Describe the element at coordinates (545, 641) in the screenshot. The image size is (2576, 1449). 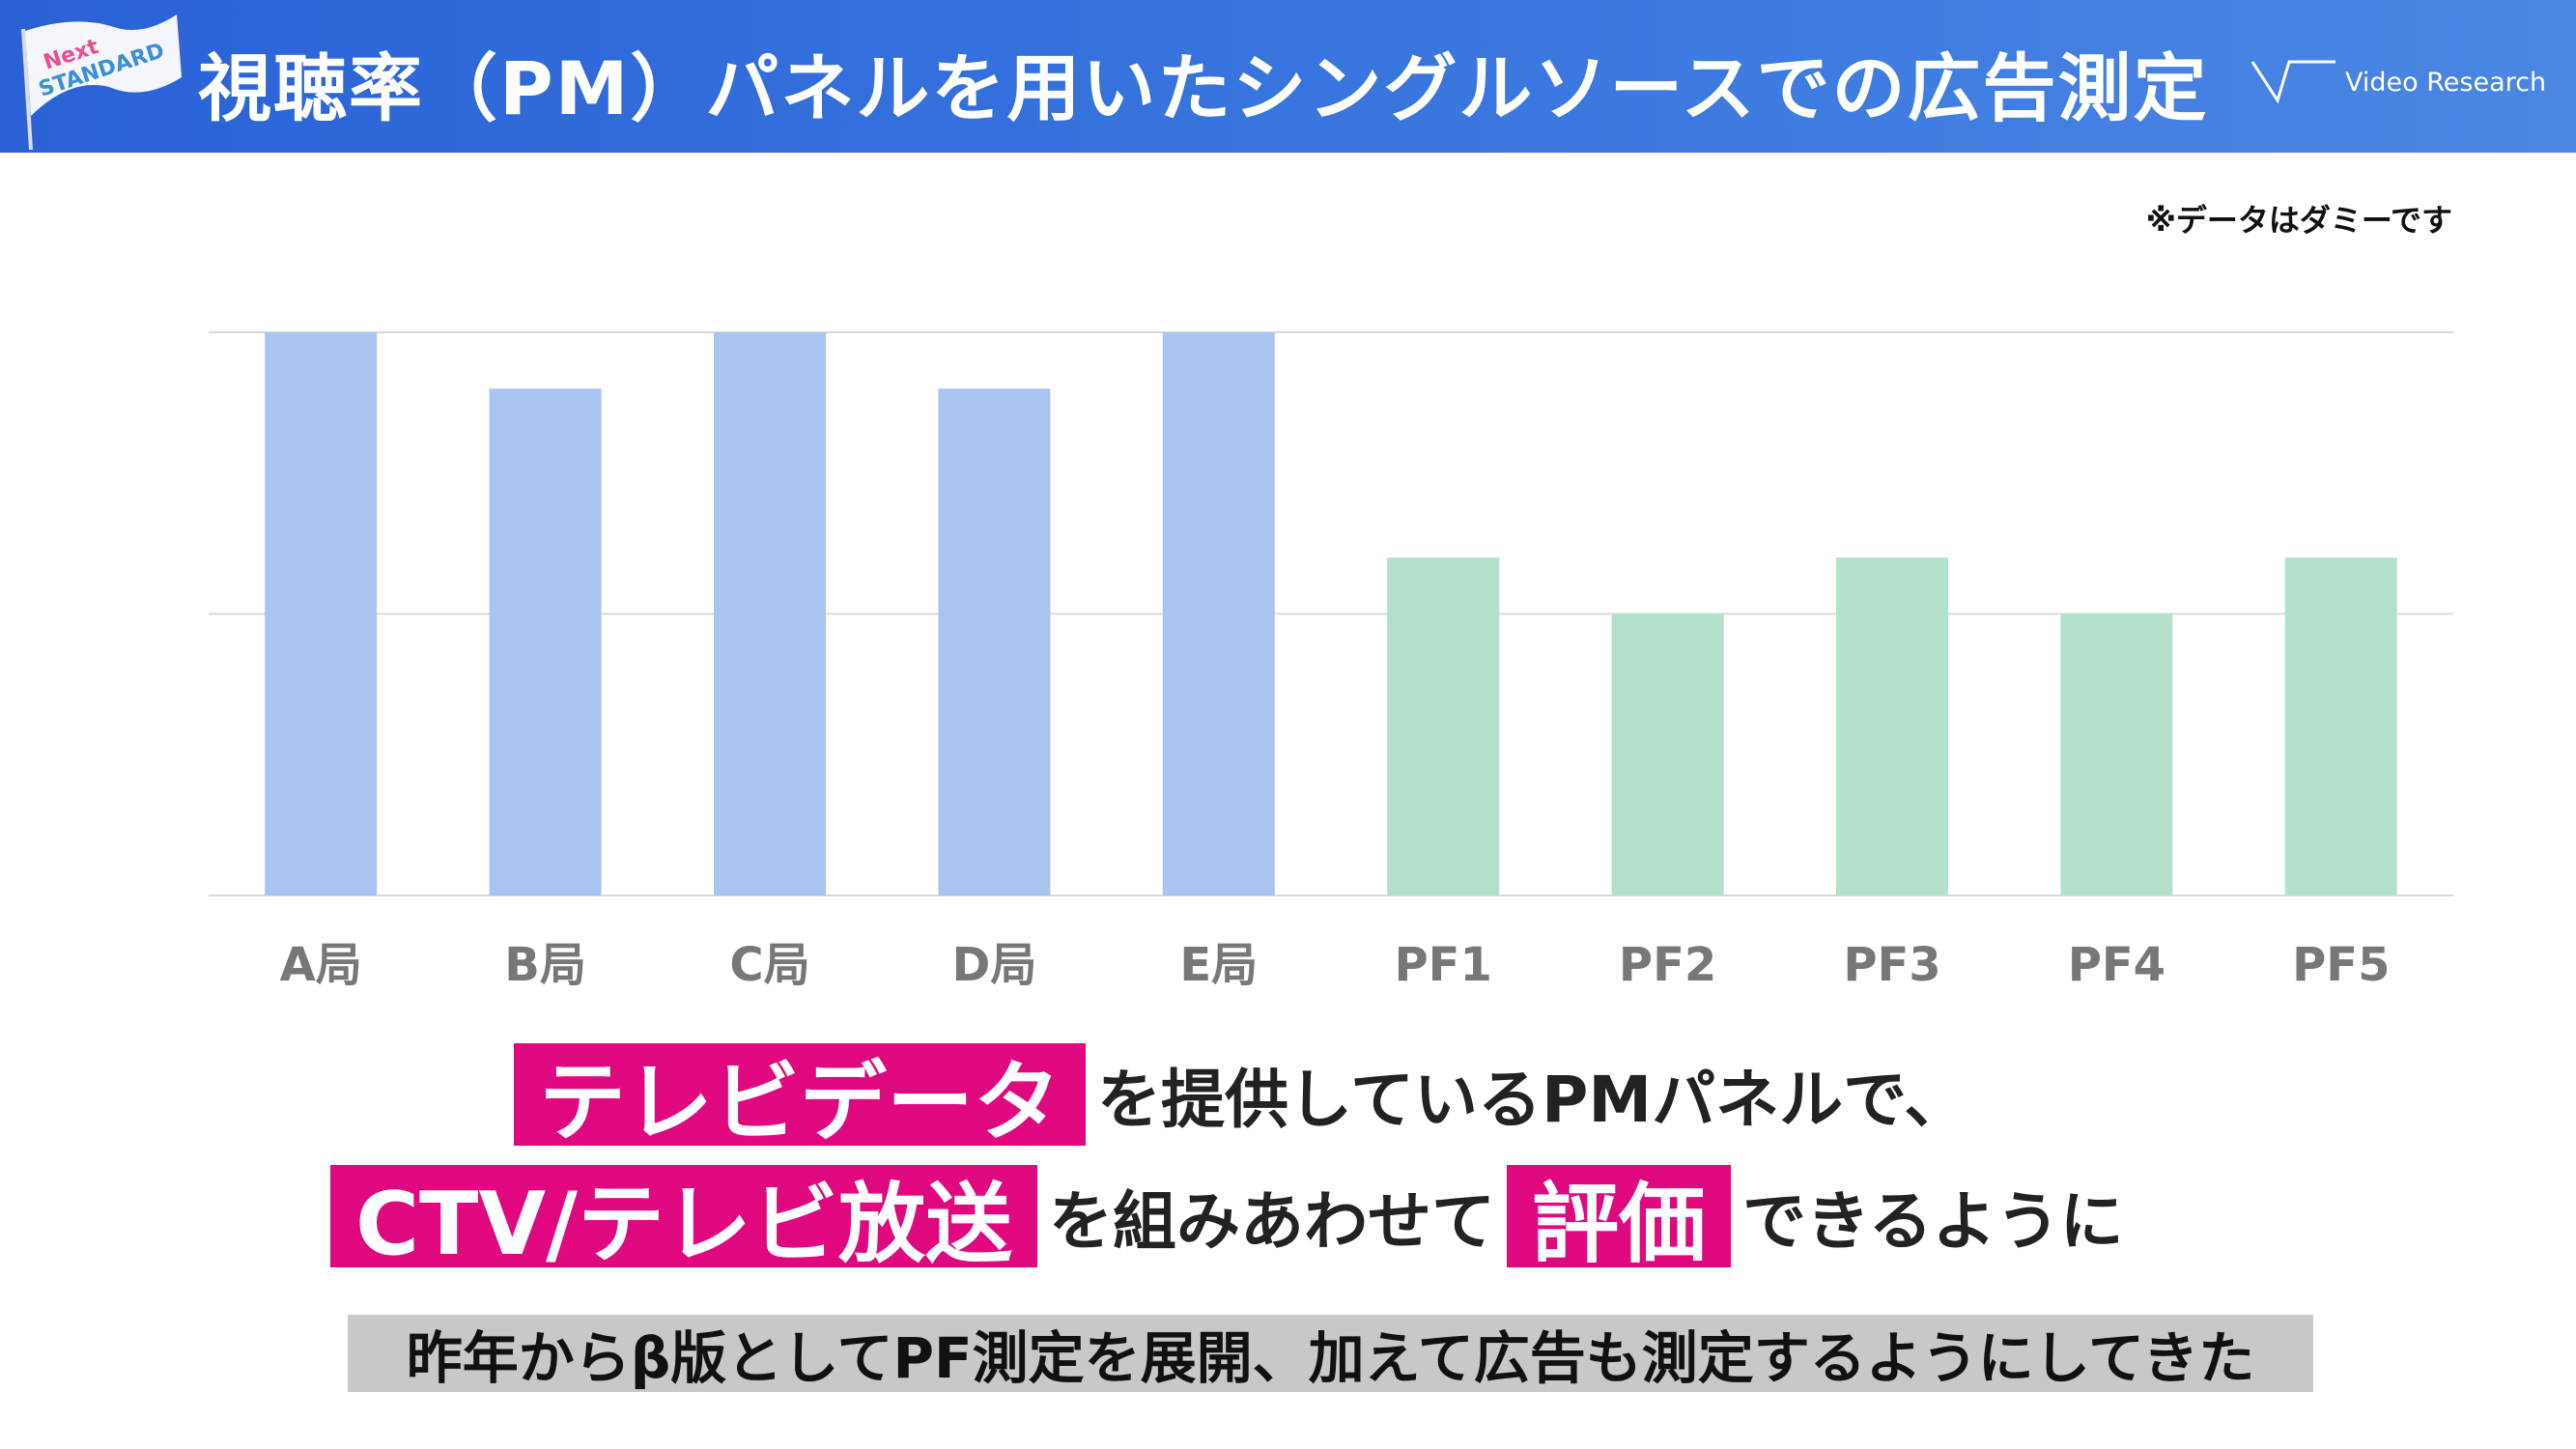
I see `bar-B局` at that location.